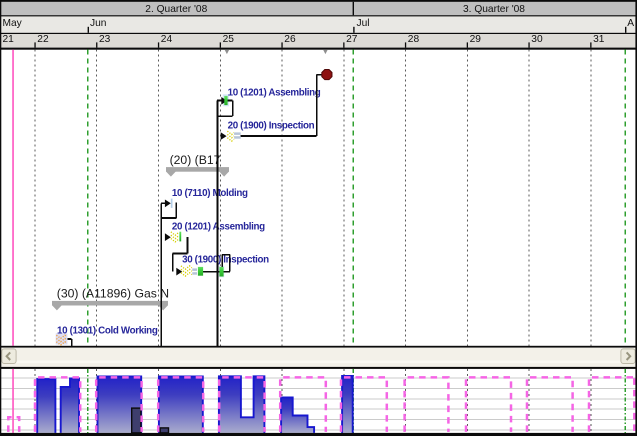 This screenshot has width=637, height=441. I want to click on svg-text: 20 (1900) Inspection, so click(271, 126).